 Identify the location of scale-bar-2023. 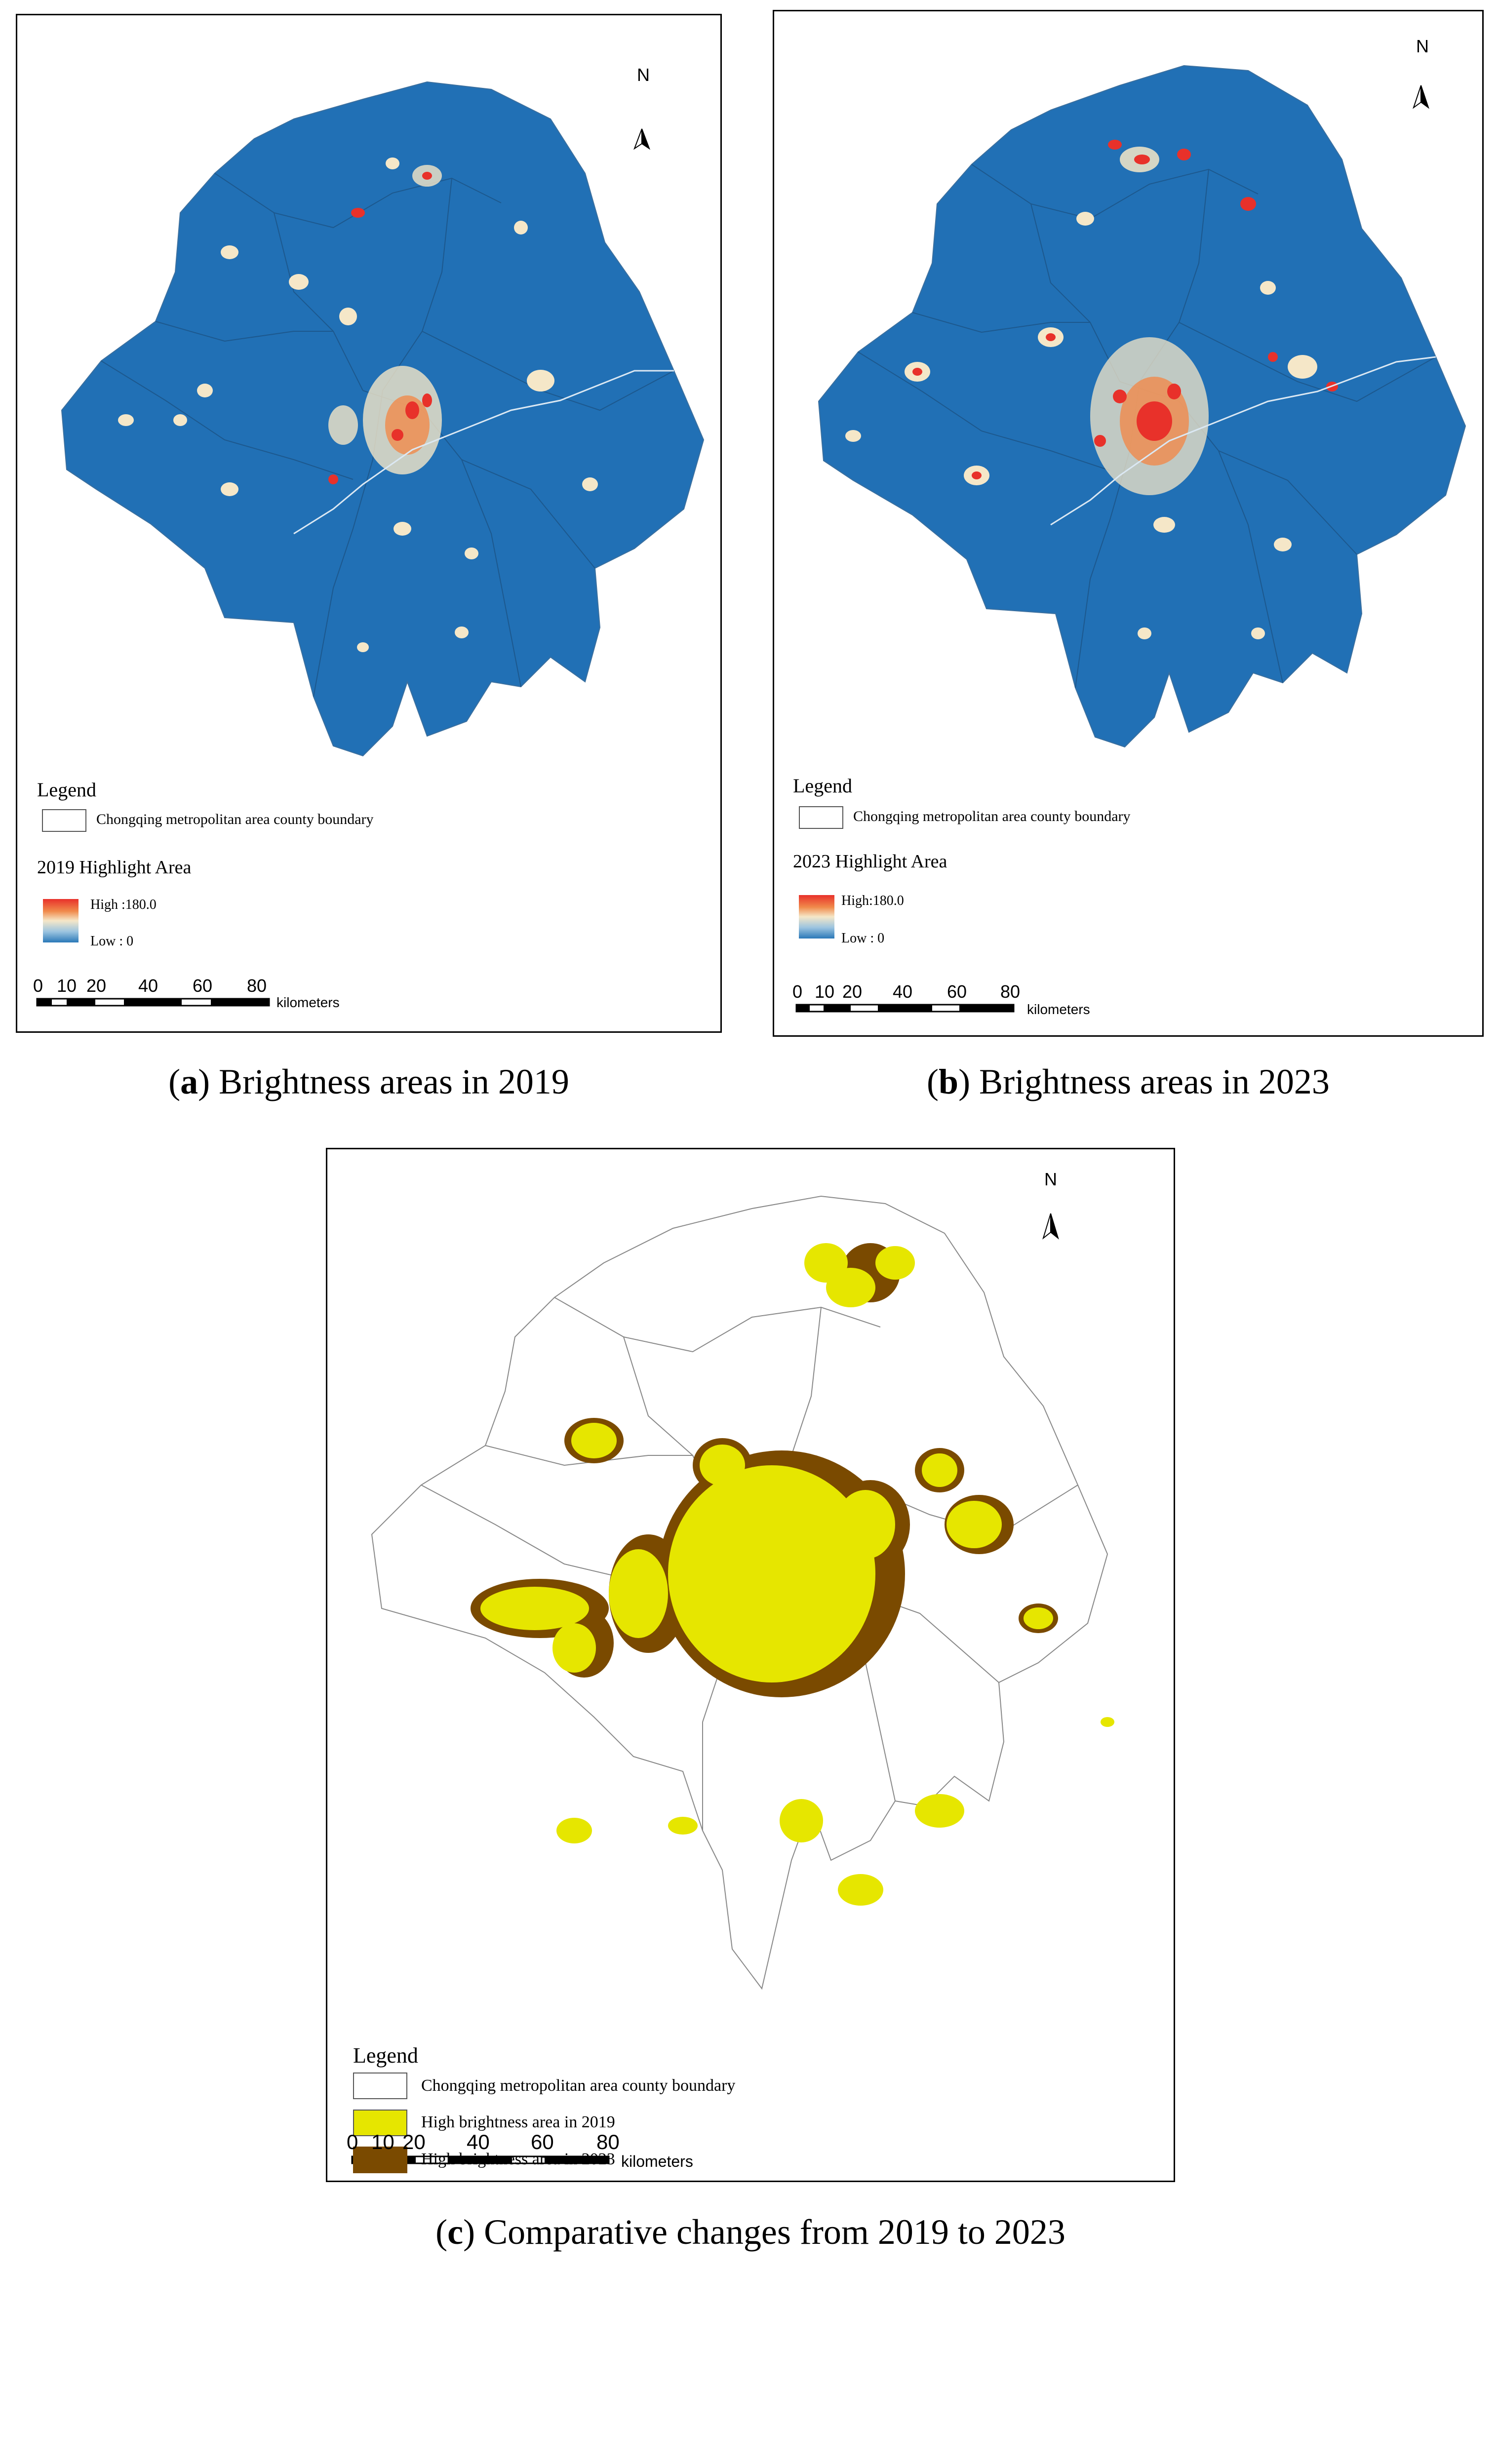
(905, 1008).